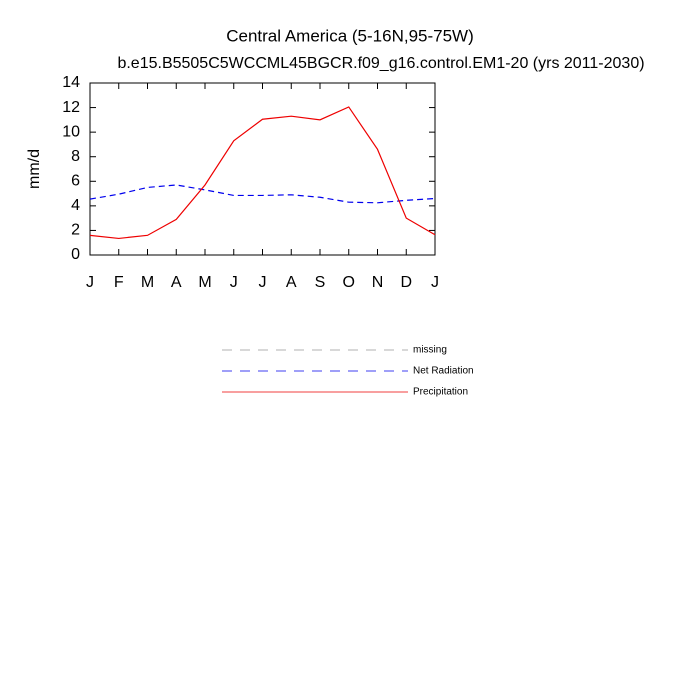  I want to click on y-tick-label: 10, so click(71, 131).